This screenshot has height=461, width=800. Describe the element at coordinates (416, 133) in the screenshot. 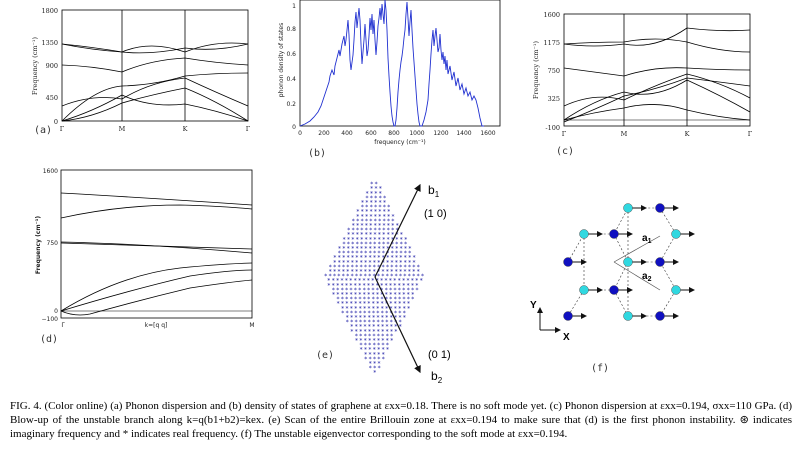

I see `panel-b-xtick: 1000` at that location.